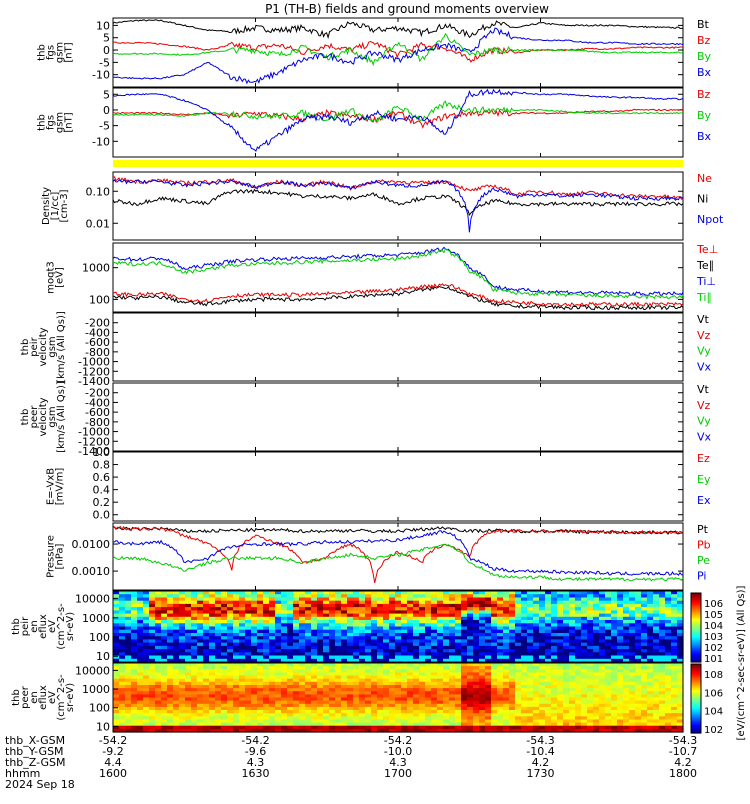 The width and height of the screenshot is (750, 804). Describe the element at coordinates (398, 295) in the screenshot. I see `series-red-line` at that location.